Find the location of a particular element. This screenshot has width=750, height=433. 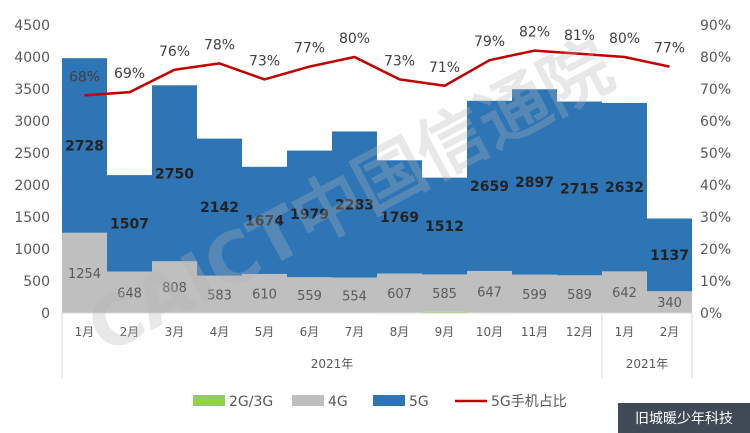

data-label-5g: 2897 is located at coordinates (534, 183).